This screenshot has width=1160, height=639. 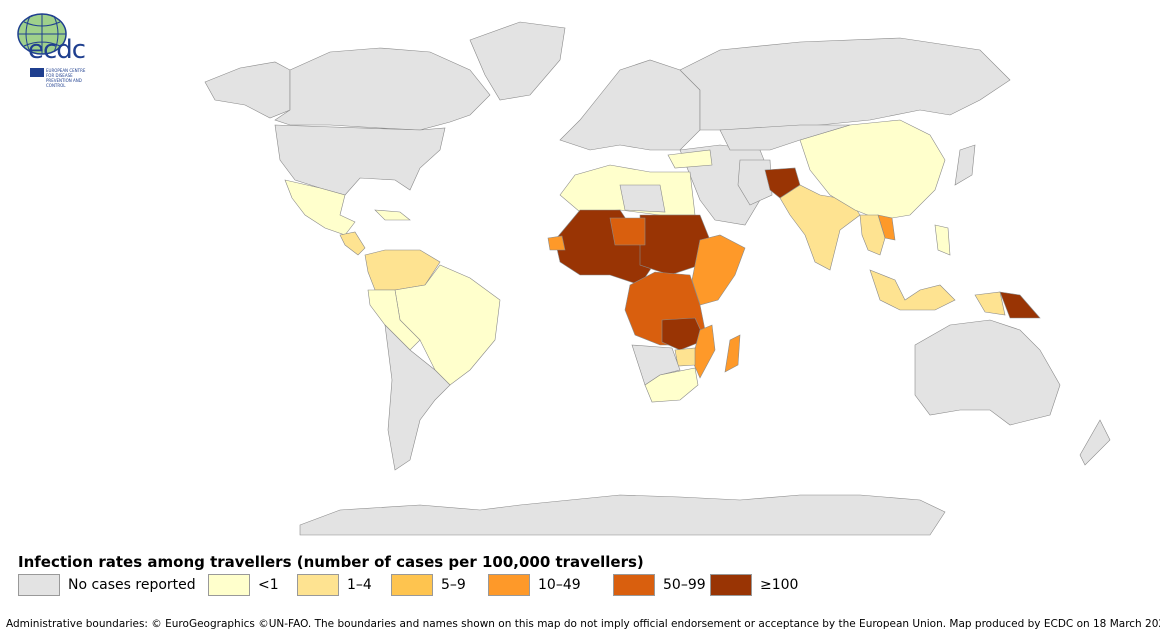 What do you see at coordinates (785, 137) in the screenshot?
I see `mongolia-kazakh` at bounding box center [785, 137].